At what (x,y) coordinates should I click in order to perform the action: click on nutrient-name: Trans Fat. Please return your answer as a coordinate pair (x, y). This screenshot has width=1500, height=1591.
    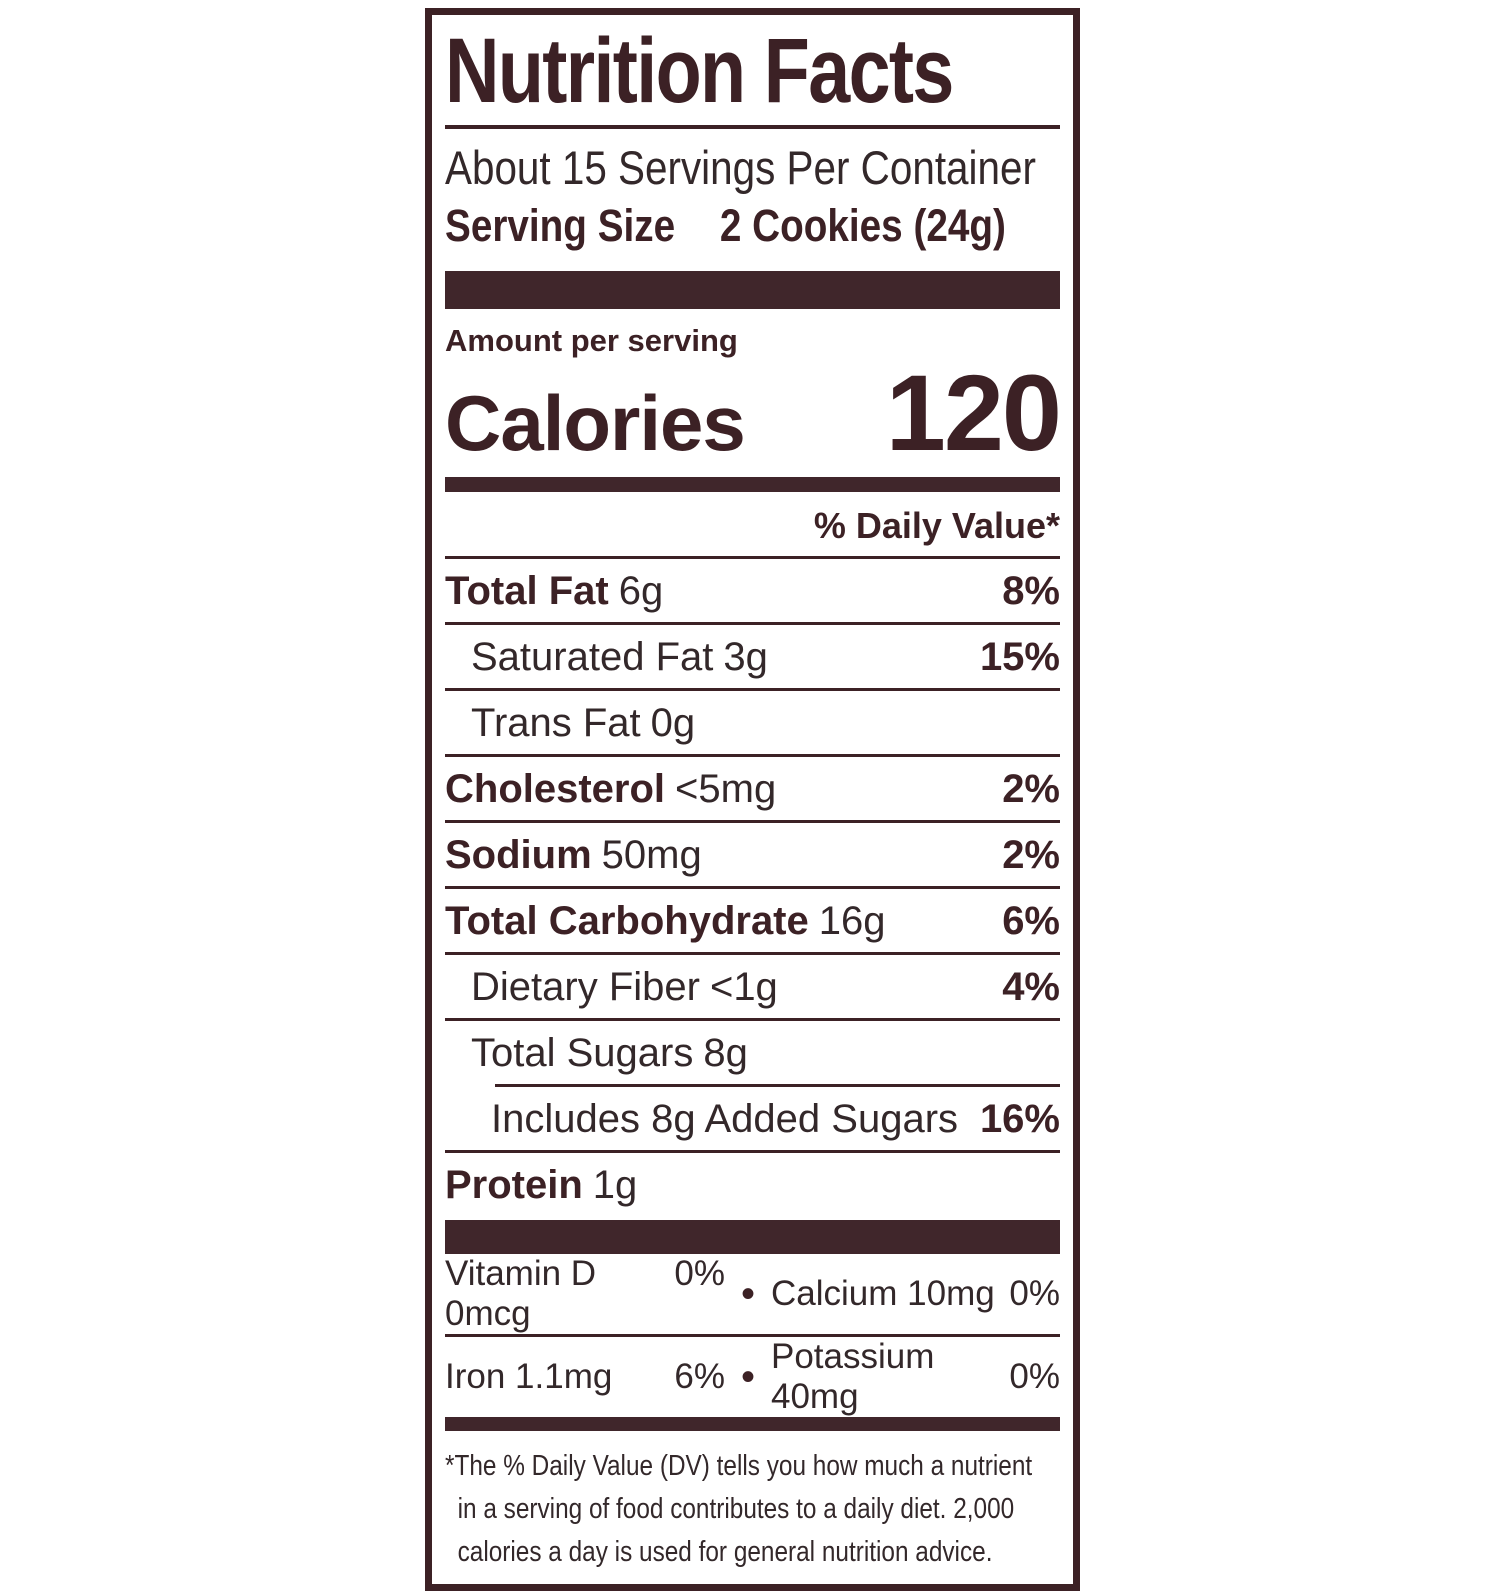
    Looking at the image, I should click on (556, 722).